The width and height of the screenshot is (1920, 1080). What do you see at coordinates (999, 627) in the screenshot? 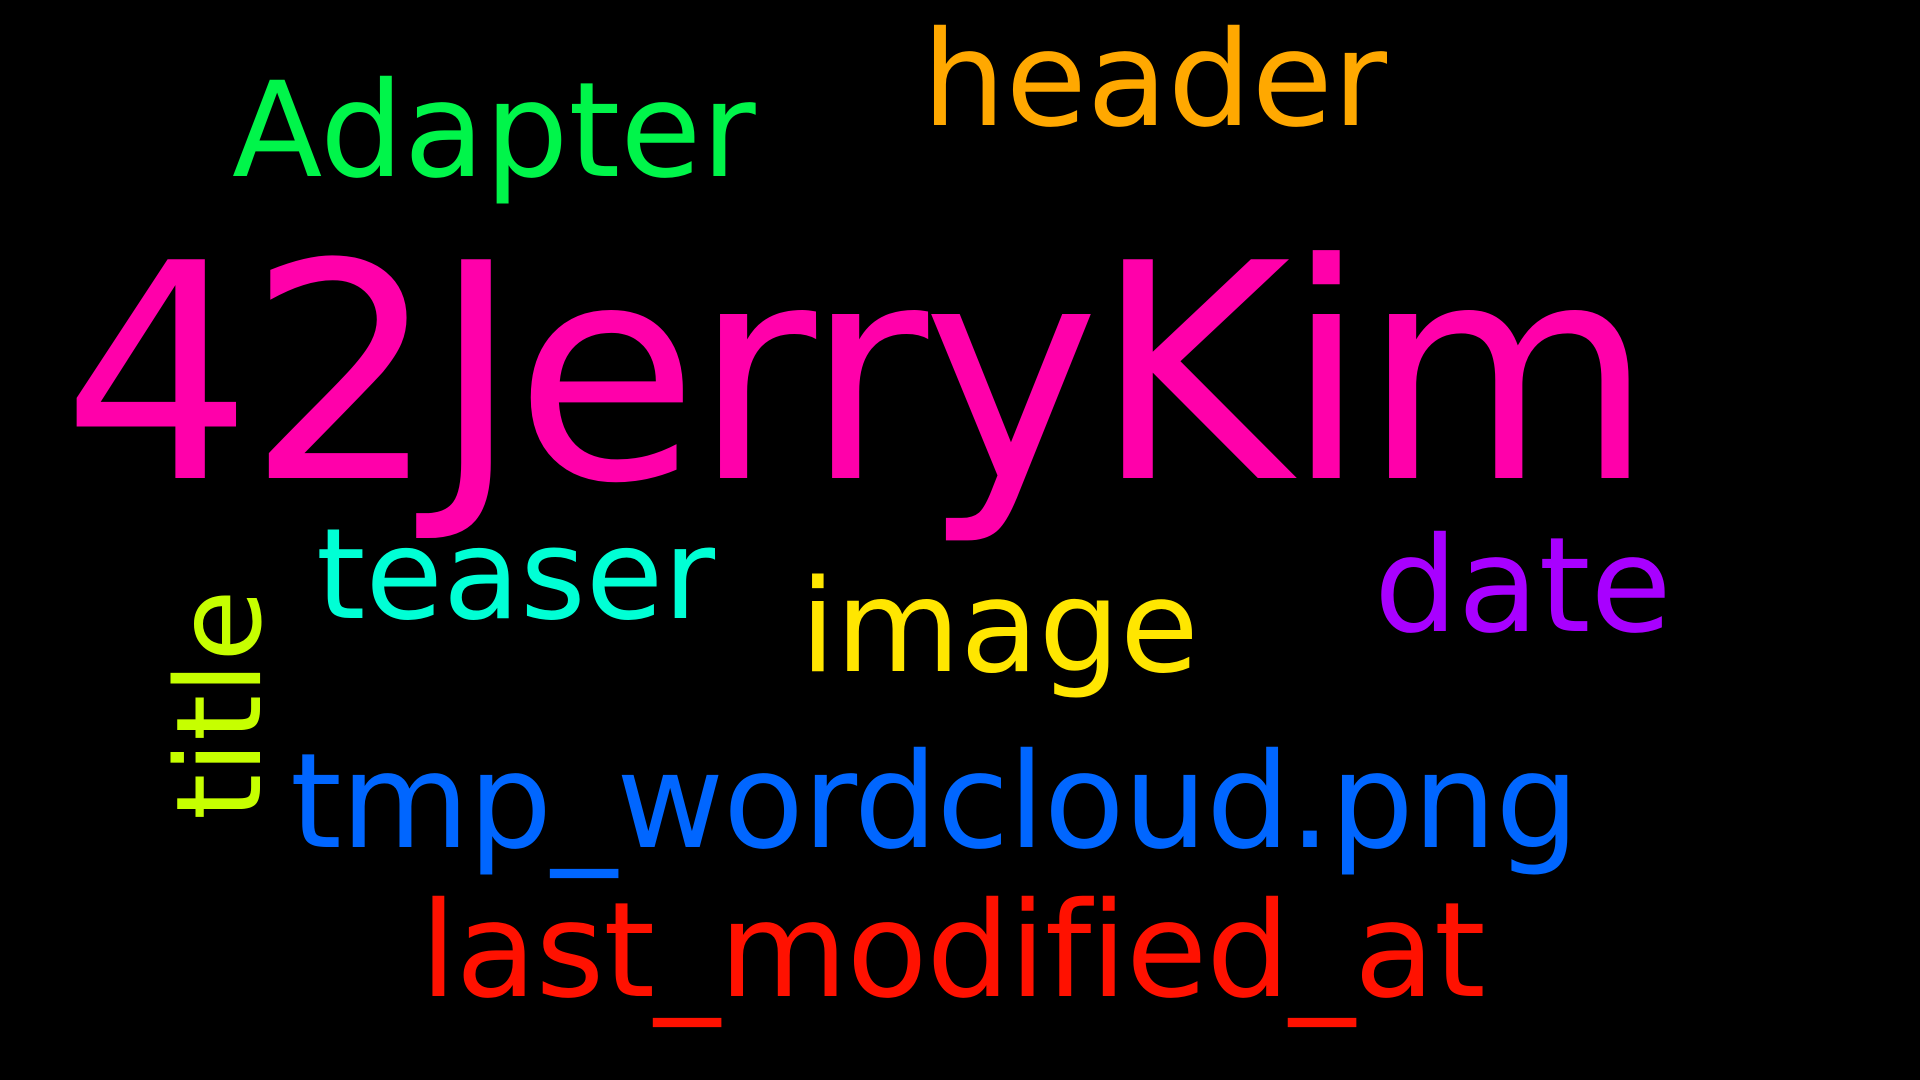
I see `word-image: image` at bounding box center [999, 627].